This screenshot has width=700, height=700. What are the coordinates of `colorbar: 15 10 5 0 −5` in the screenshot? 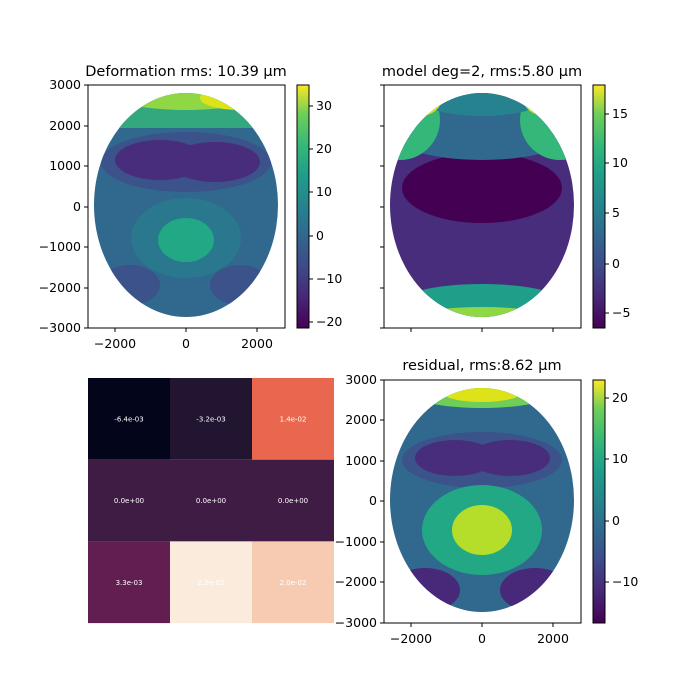 It's located at (611, 206).